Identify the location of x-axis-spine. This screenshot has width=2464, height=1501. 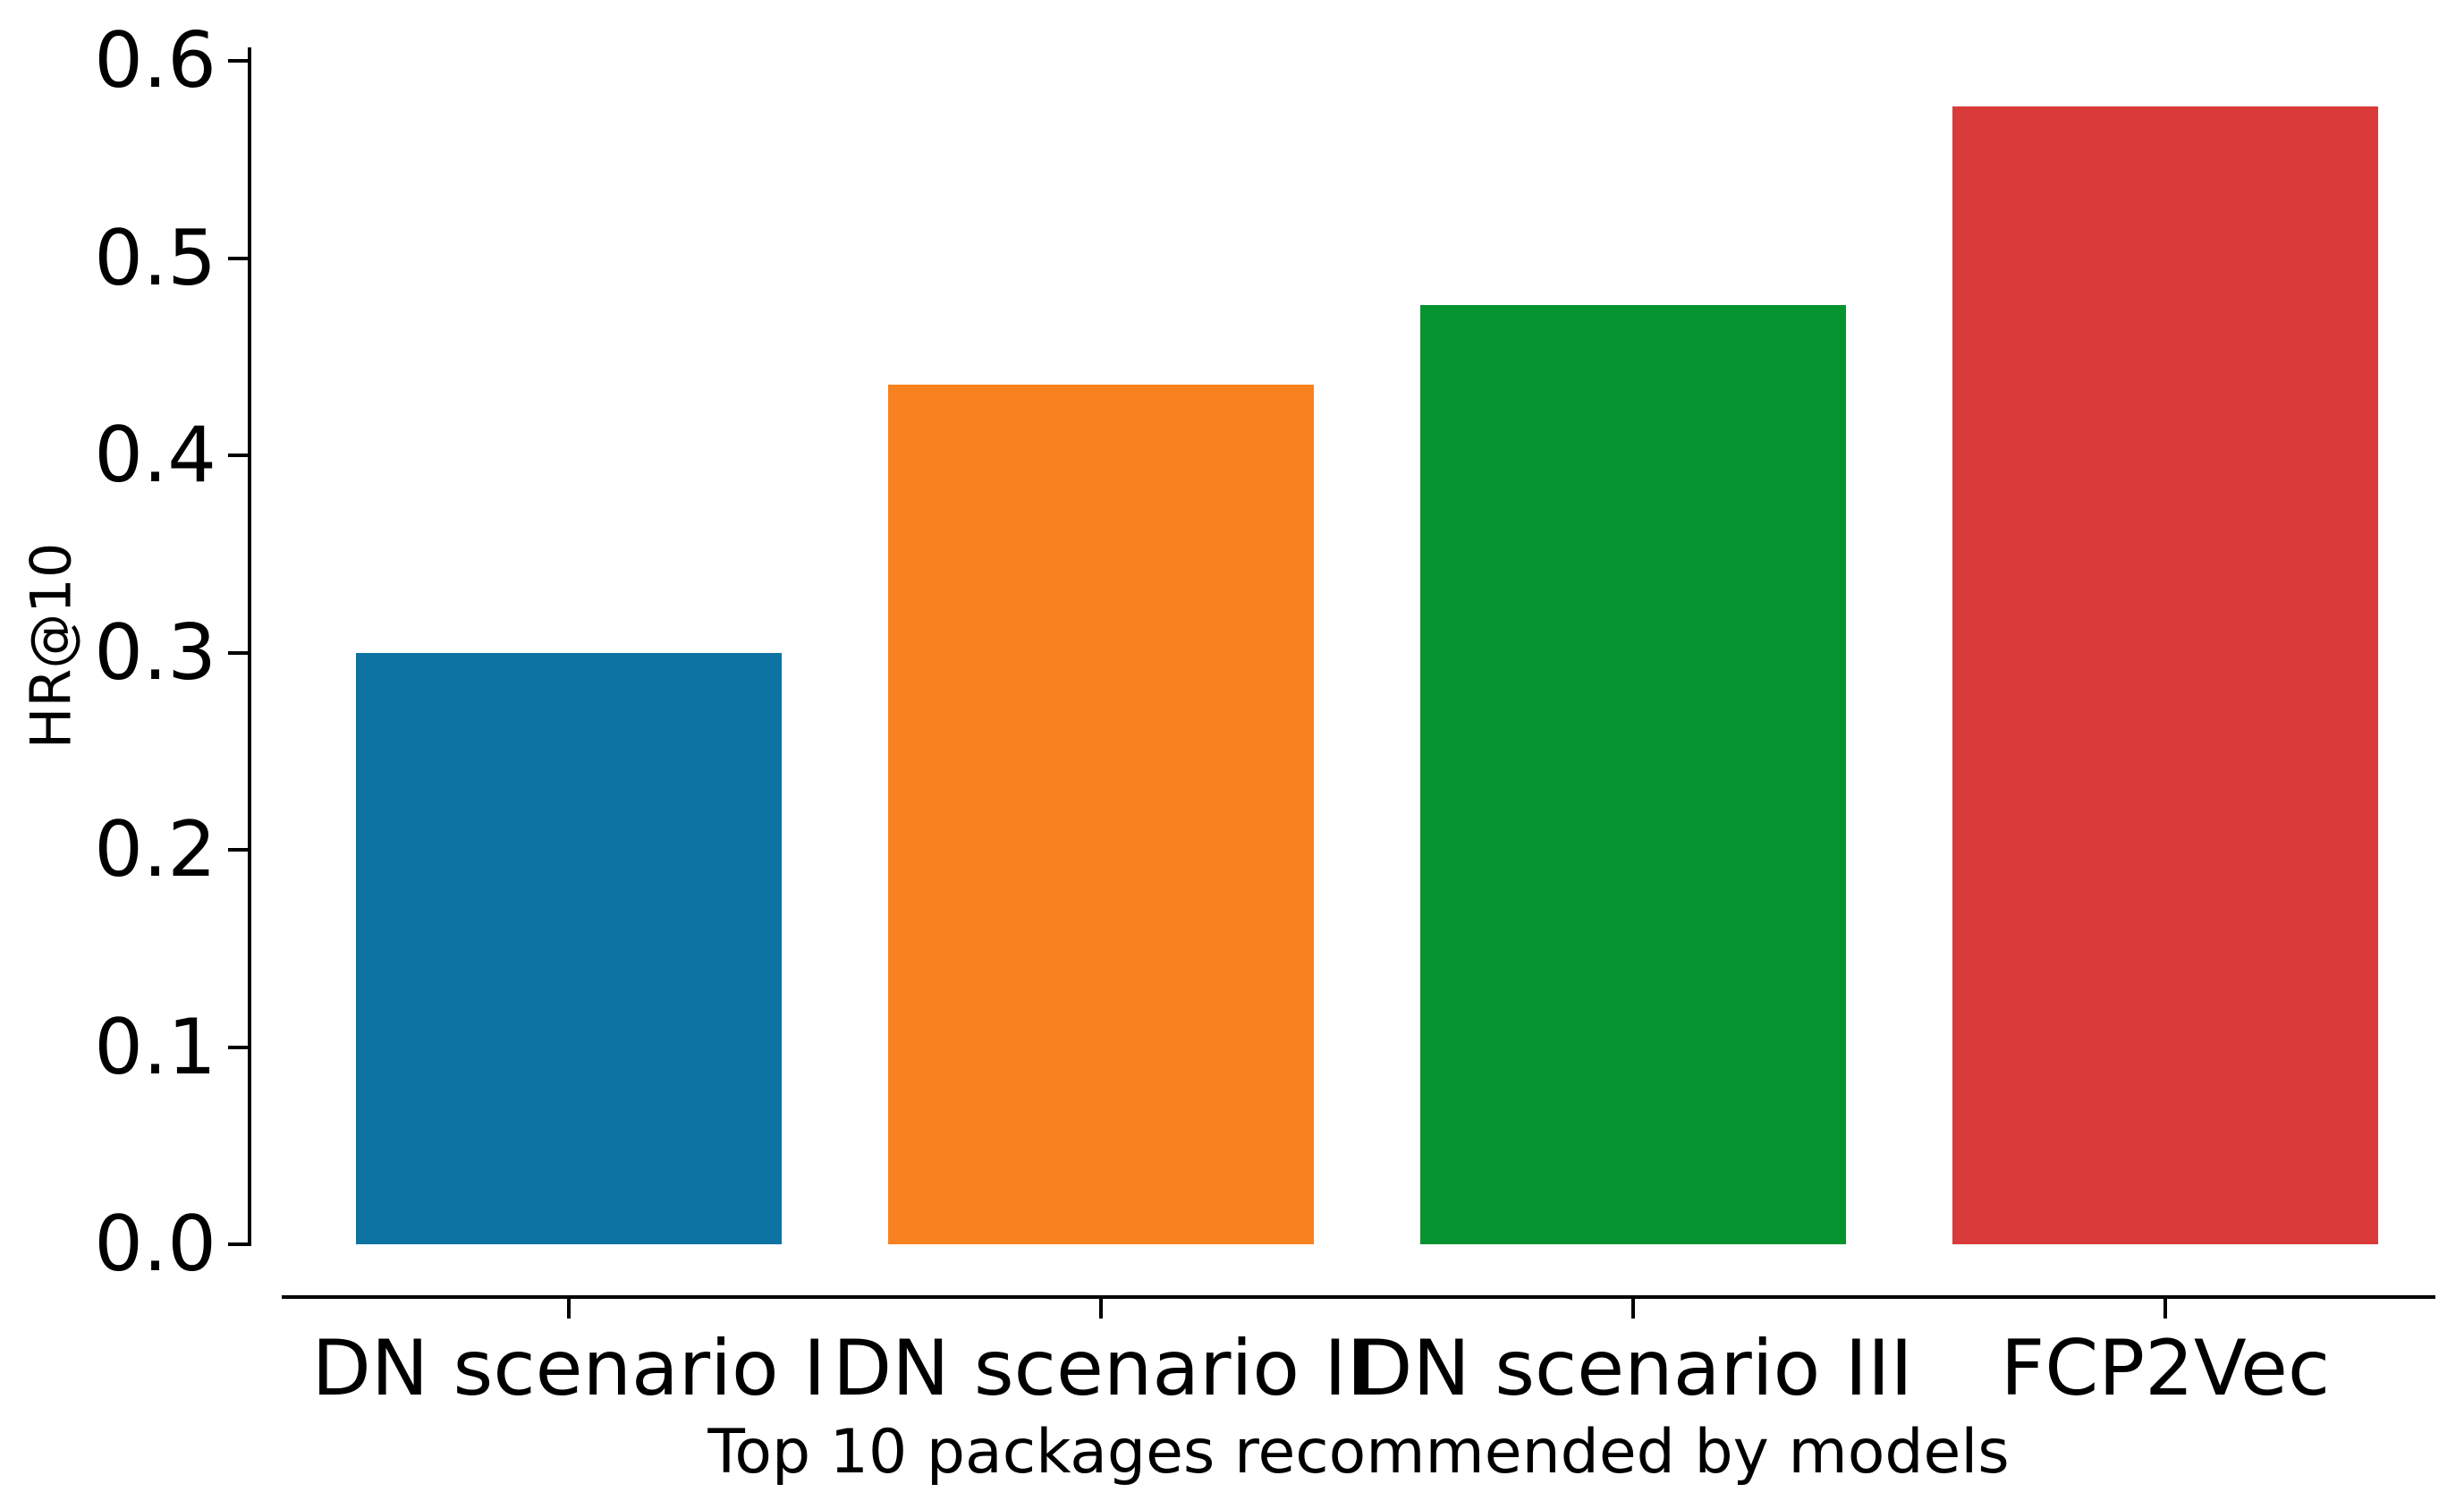
(1358, 1297).